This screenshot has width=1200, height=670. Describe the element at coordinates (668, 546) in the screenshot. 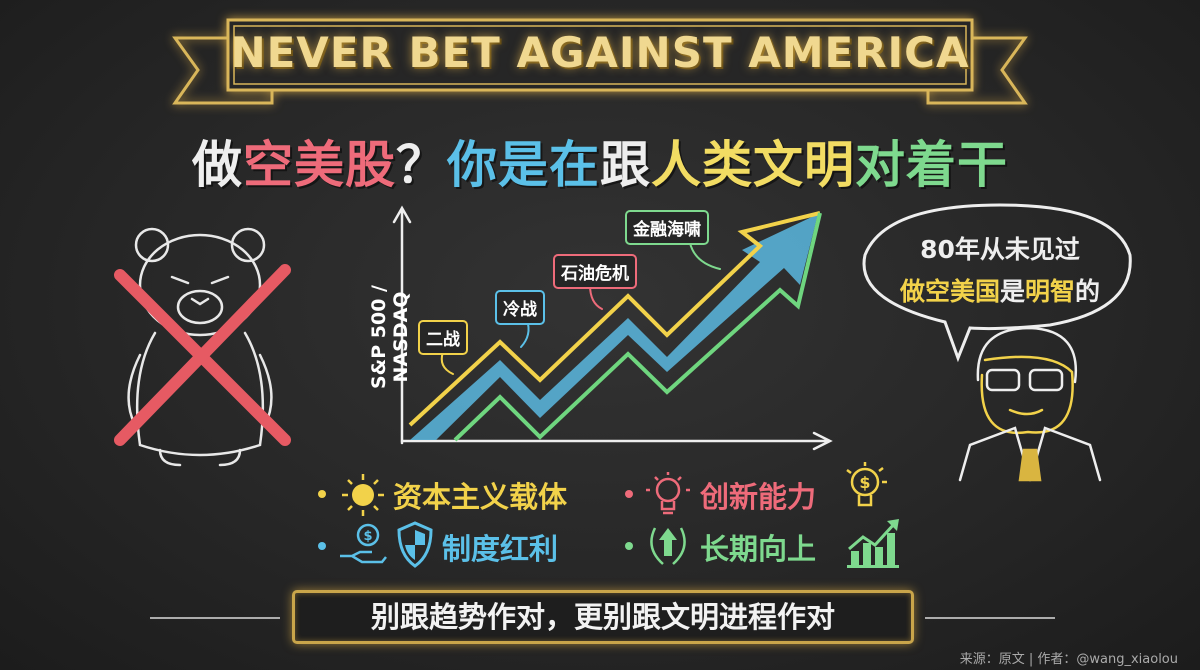

I see `laurel-up-arrow-icon` at that location.